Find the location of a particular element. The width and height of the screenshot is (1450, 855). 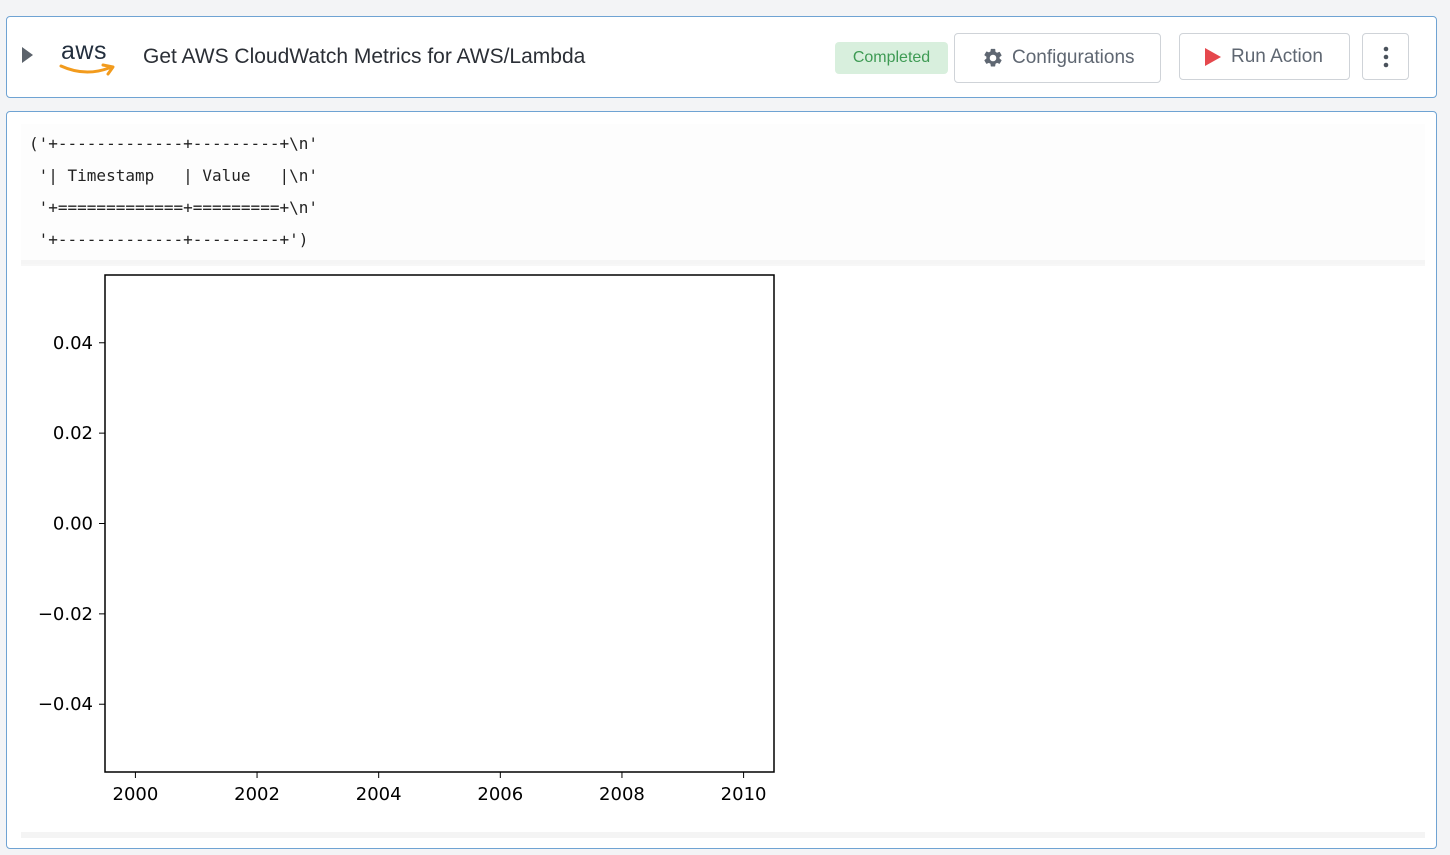

play-icon is located at coordinates (1213, 57).